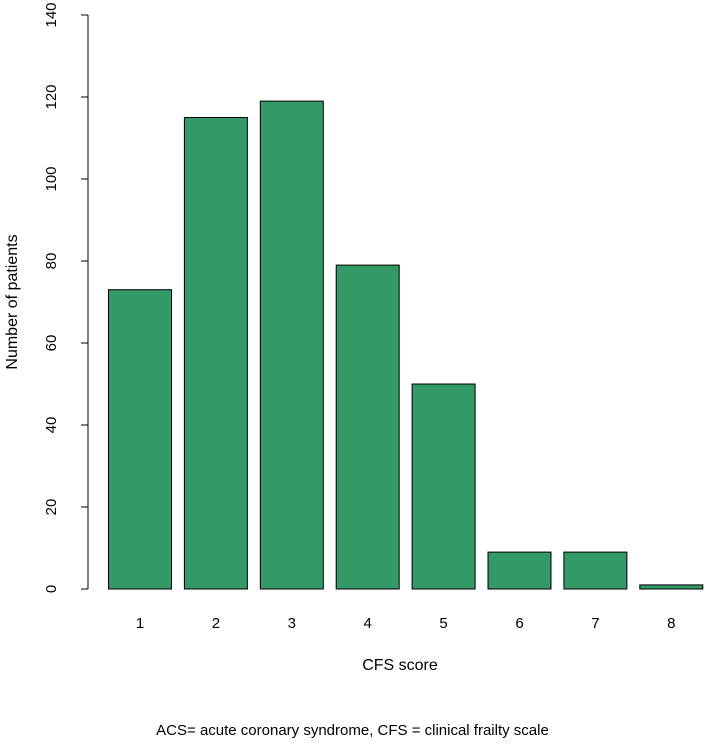  I want to click on x-tick-label: 8, so click(671, 623).